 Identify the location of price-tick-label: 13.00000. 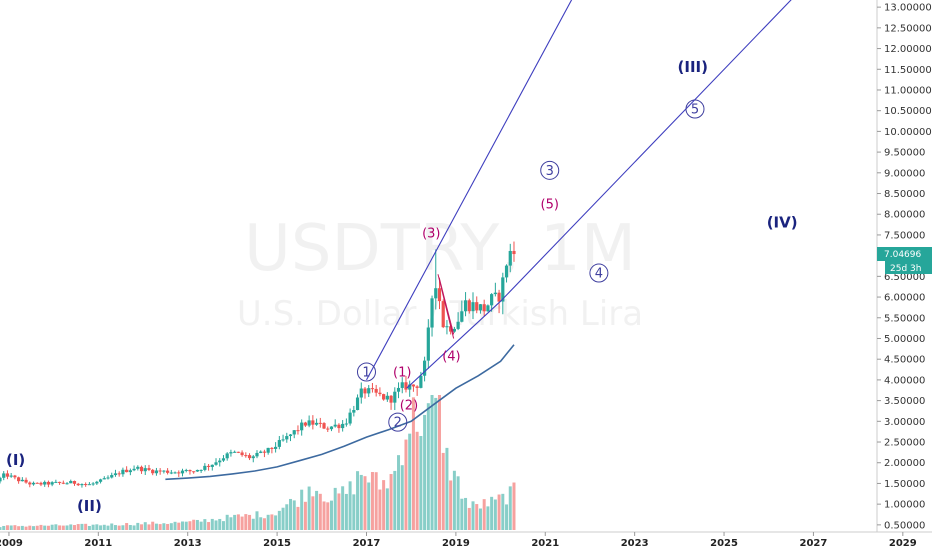
(908, 8).